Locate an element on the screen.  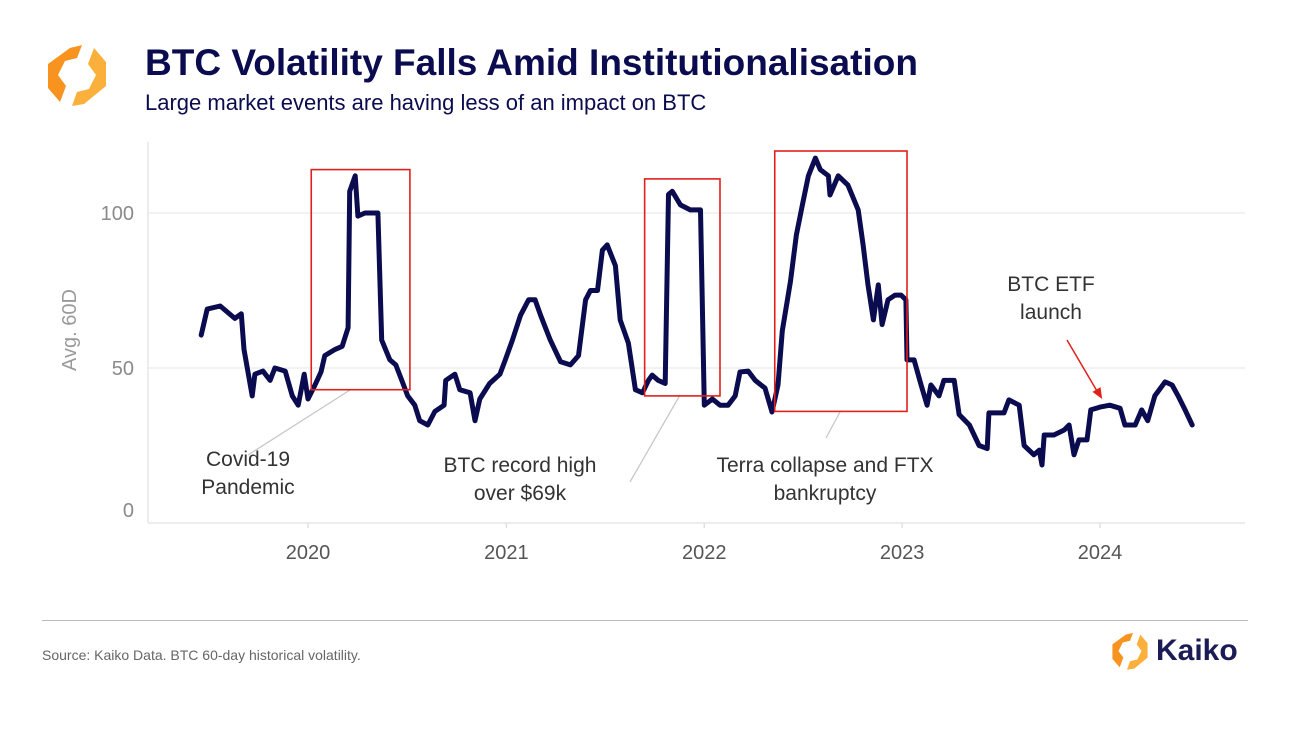
annotation-label: over $69k is located at coordinates (520, 493).